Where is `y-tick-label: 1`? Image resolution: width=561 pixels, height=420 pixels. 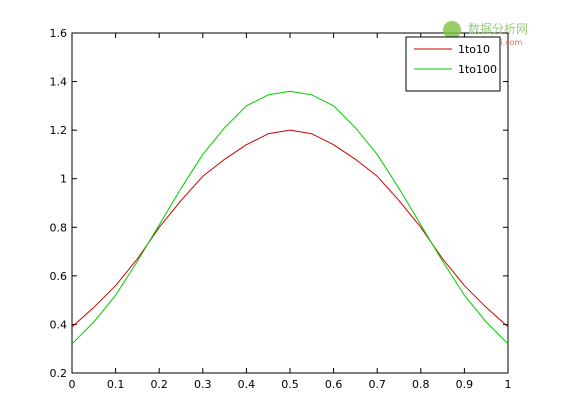 y-tick-label: 1 is located at coordinates (63, 179).